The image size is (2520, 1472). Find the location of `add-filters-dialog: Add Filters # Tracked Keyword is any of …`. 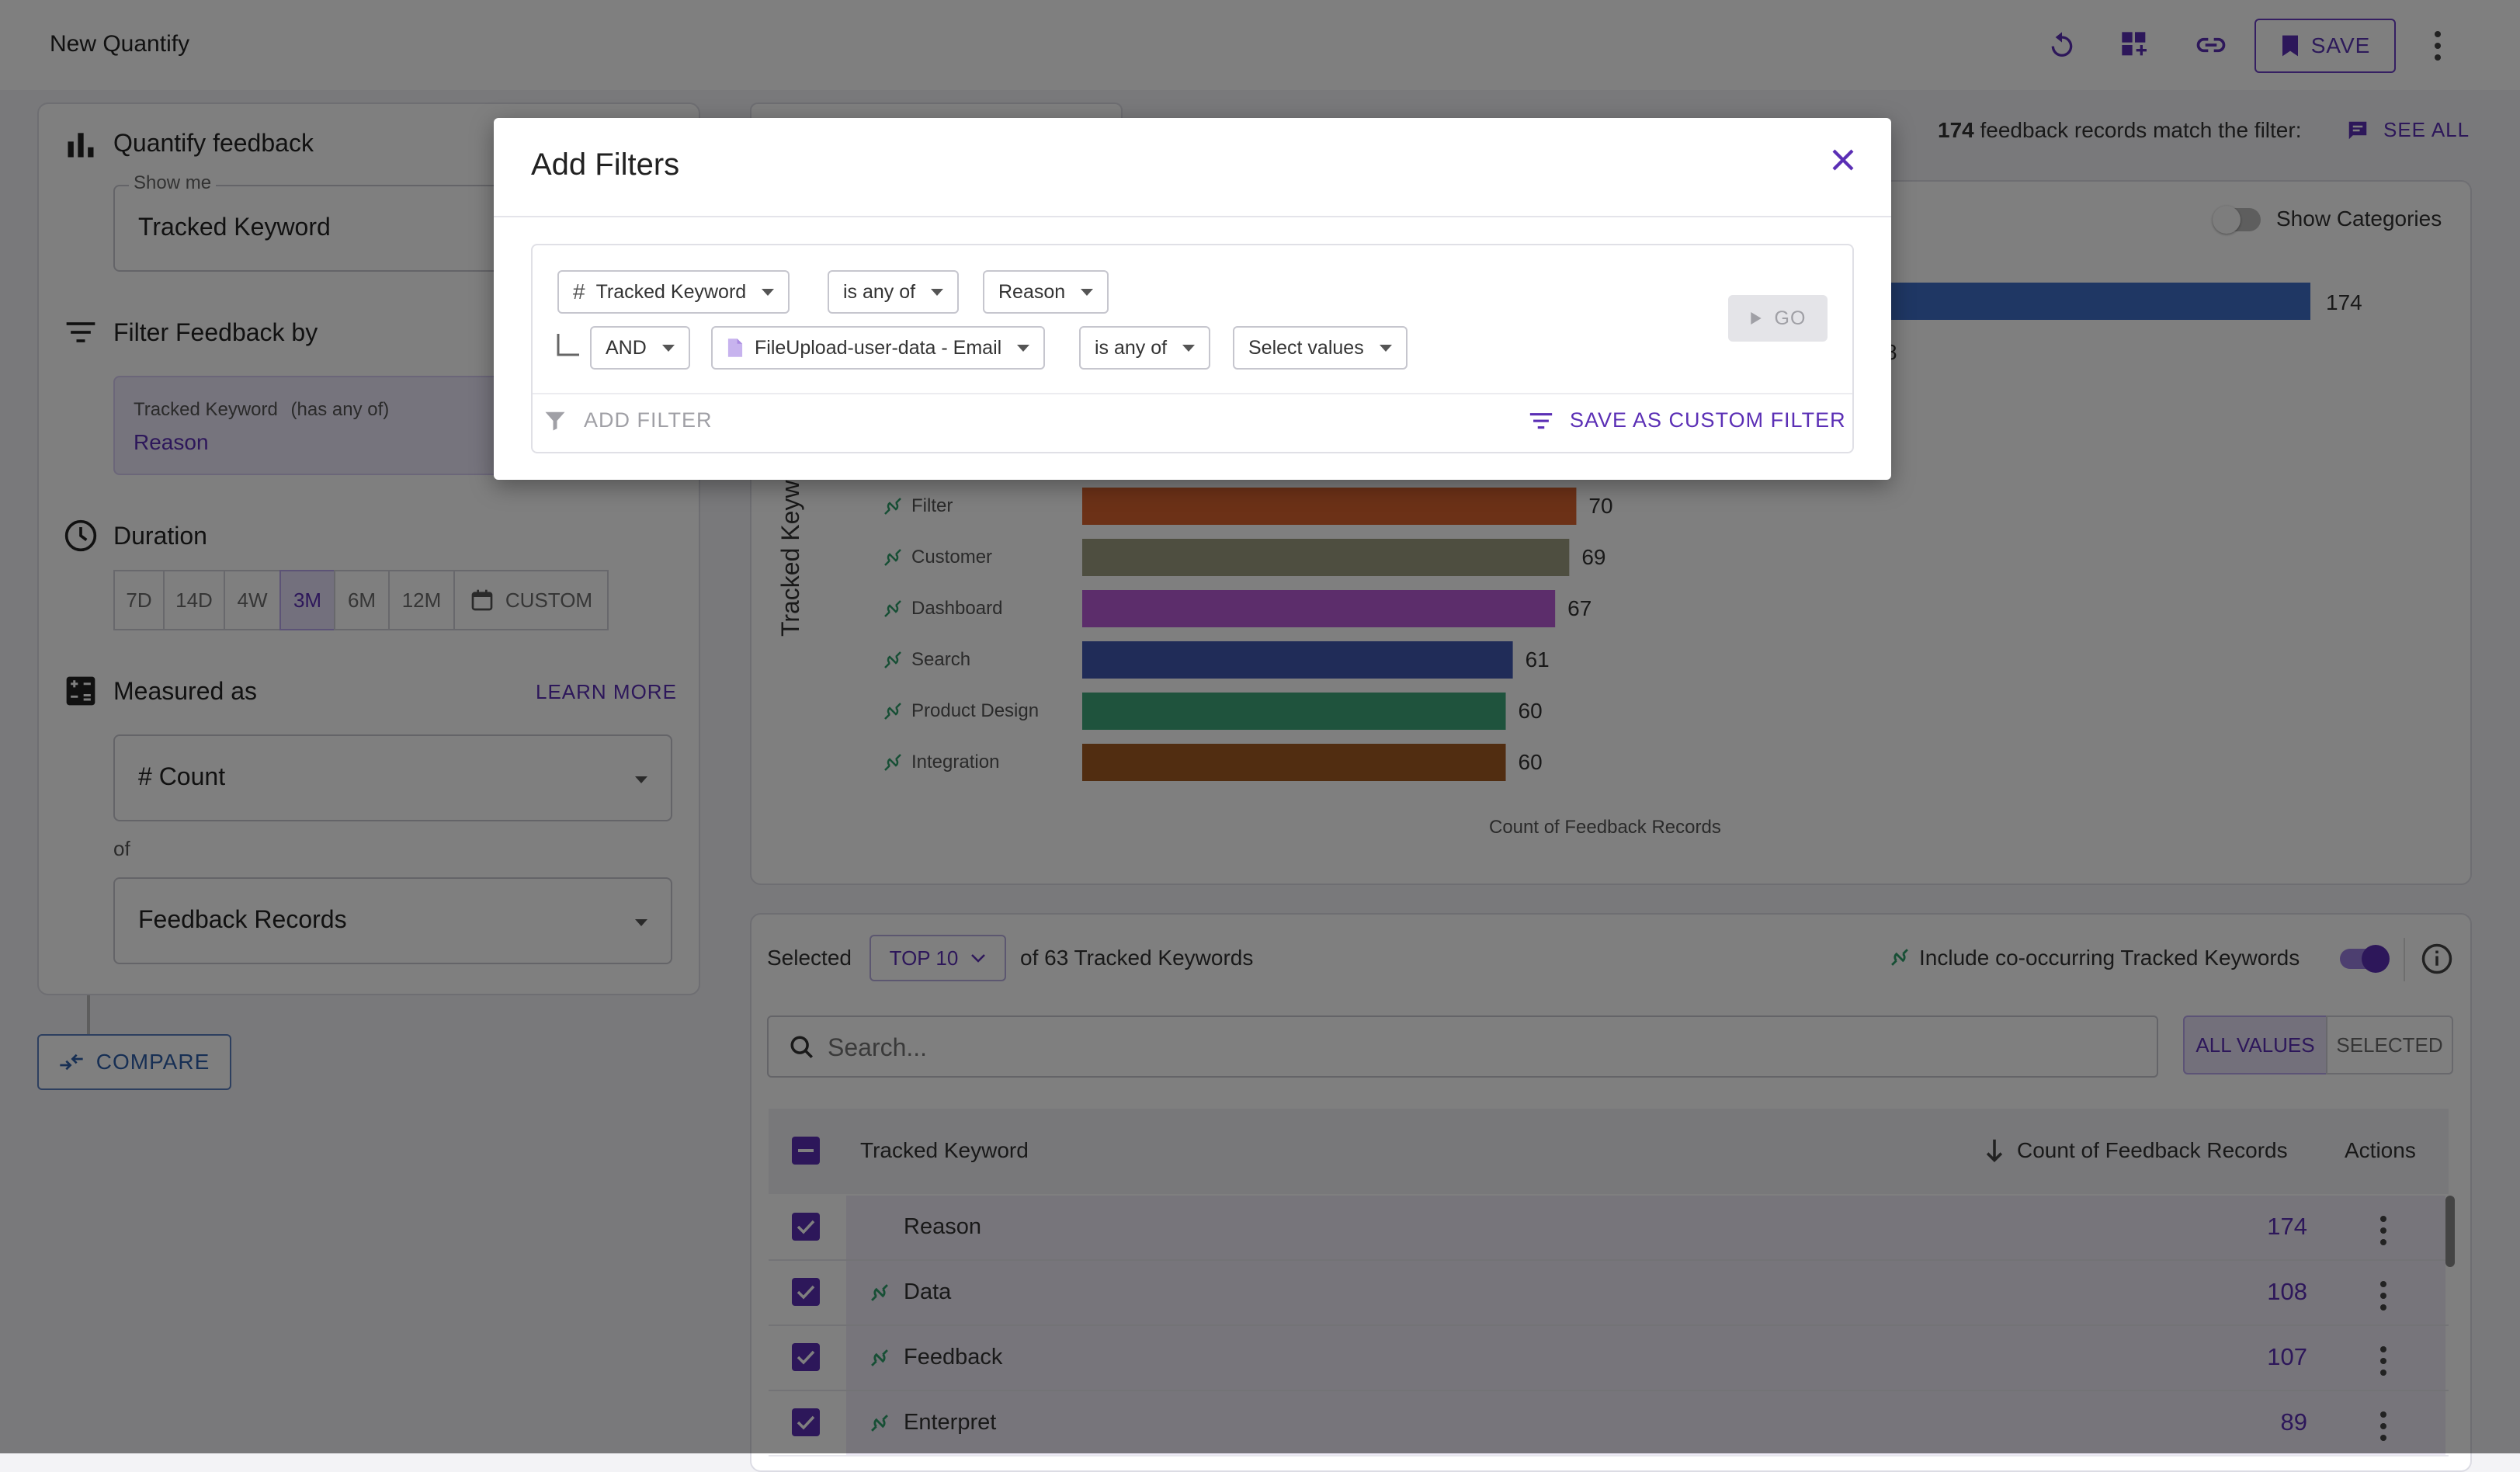

add-filters-dialog: Add Filters # Tracked Keyword is any of … is located at coordinates (1192, 299).